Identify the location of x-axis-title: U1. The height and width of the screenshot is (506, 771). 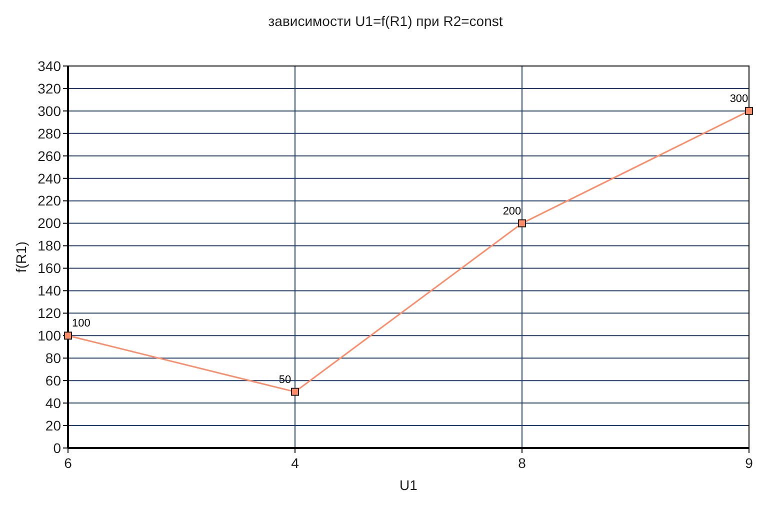
(409, 485).